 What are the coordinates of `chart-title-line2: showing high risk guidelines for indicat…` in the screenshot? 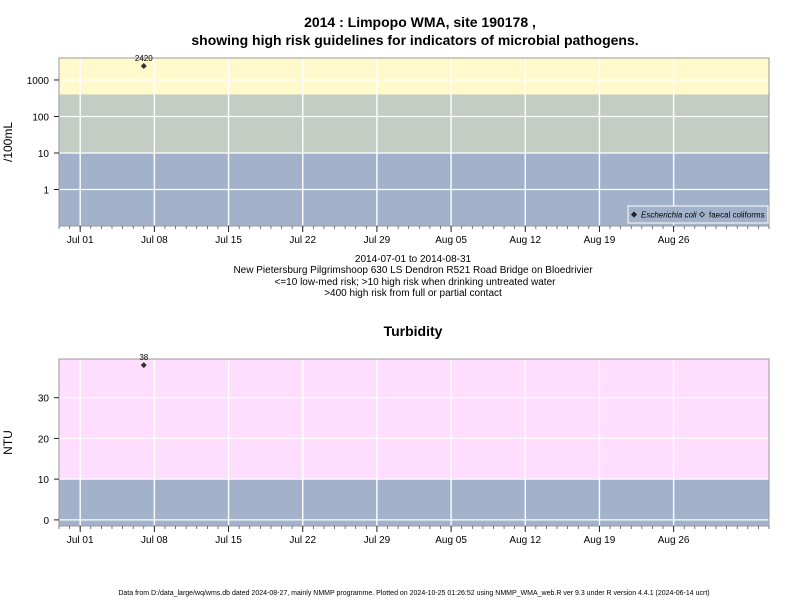 It's located at (414, 40).